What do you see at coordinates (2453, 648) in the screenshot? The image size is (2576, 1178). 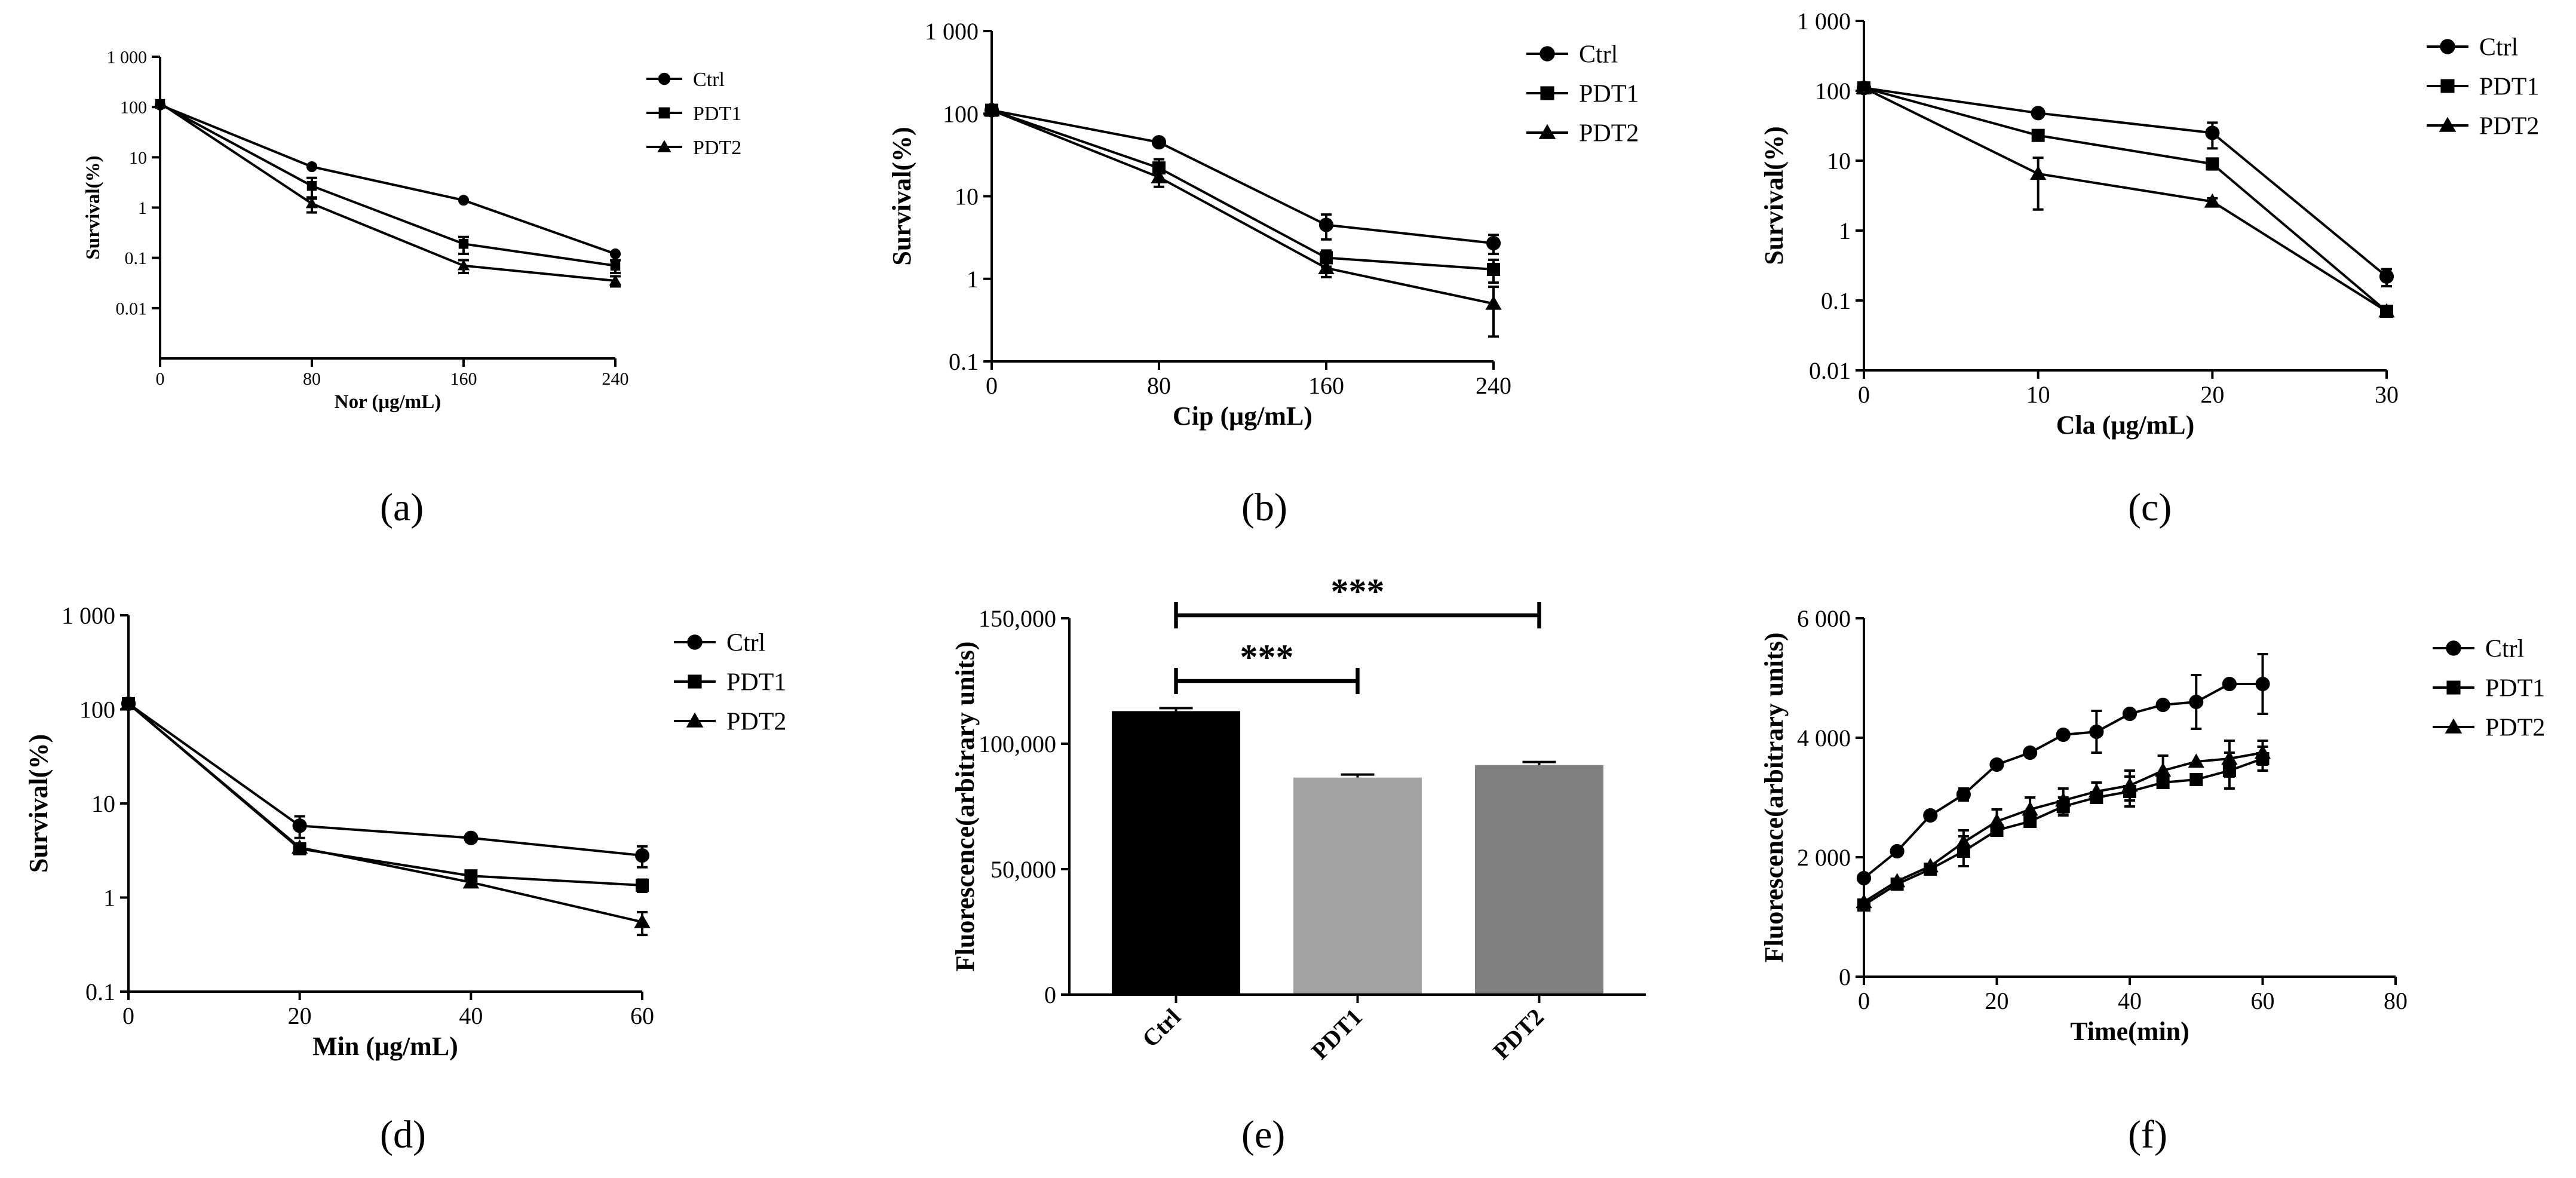 I see `legend-marker-ctrl` at bounding box center [2453, 648].